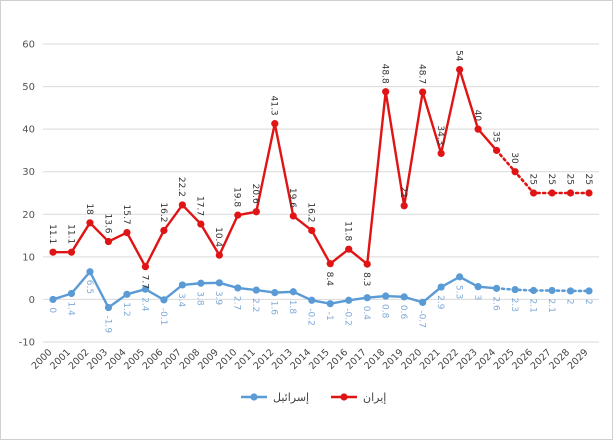 This screenshot has width=613, height=443. I want to click on data-label: 2.9, so click(440, 302).